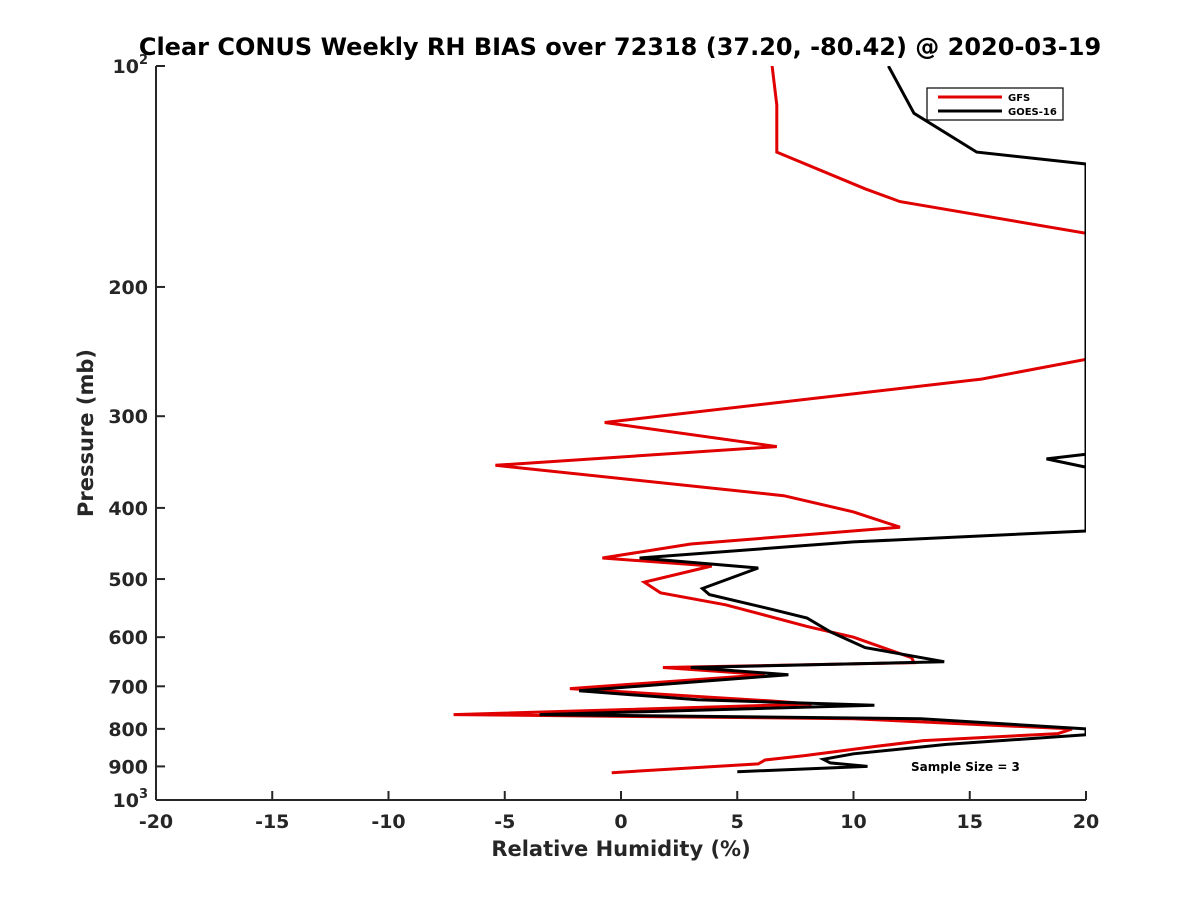 This screenshot has width=1200, height=900. Describe the element at coordinates (156, 822) in the screenshot. I see `x-tick-label: -20` at that location.